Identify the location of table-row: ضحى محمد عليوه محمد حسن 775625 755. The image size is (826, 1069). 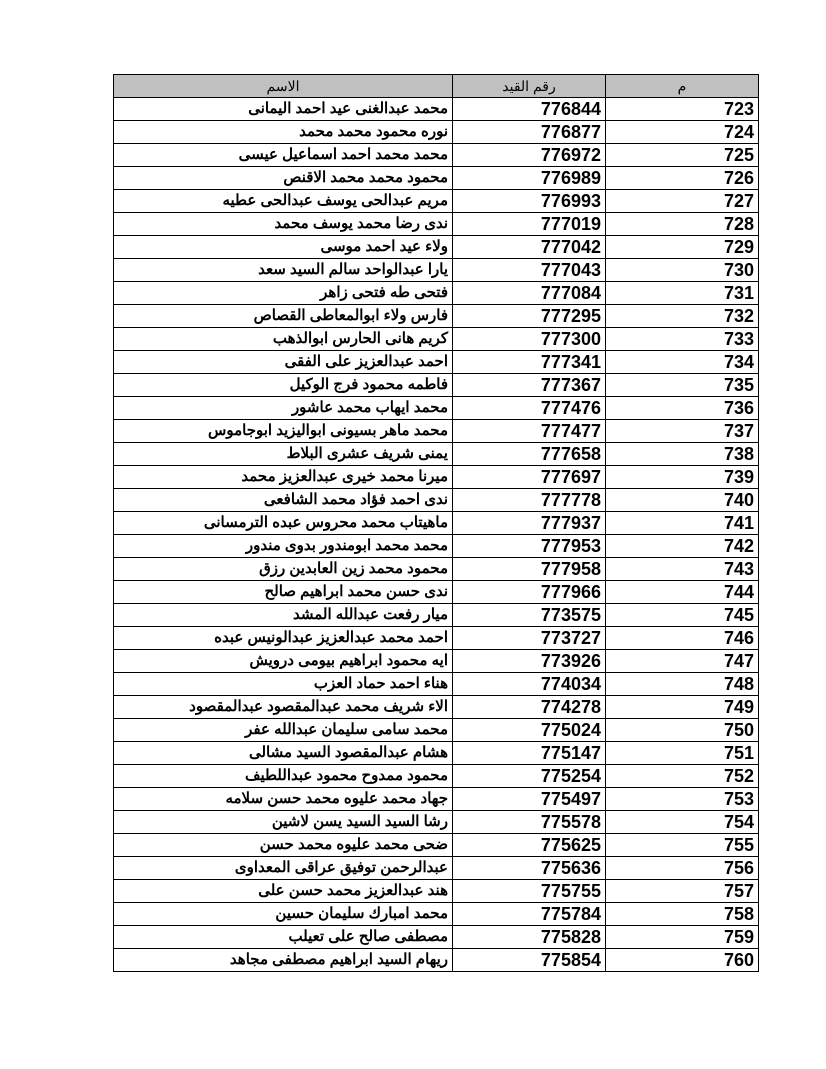
(436, 845).